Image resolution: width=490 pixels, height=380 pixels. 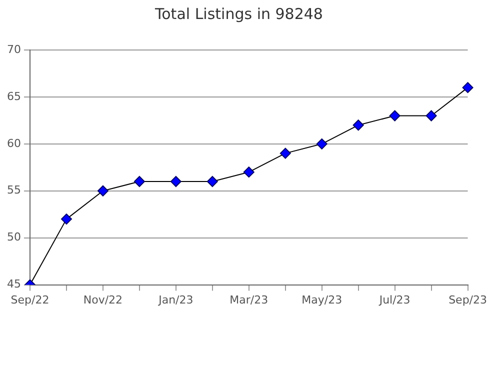 I want to click on x-tick-label: Nov/22, so click(x=103, y=299).